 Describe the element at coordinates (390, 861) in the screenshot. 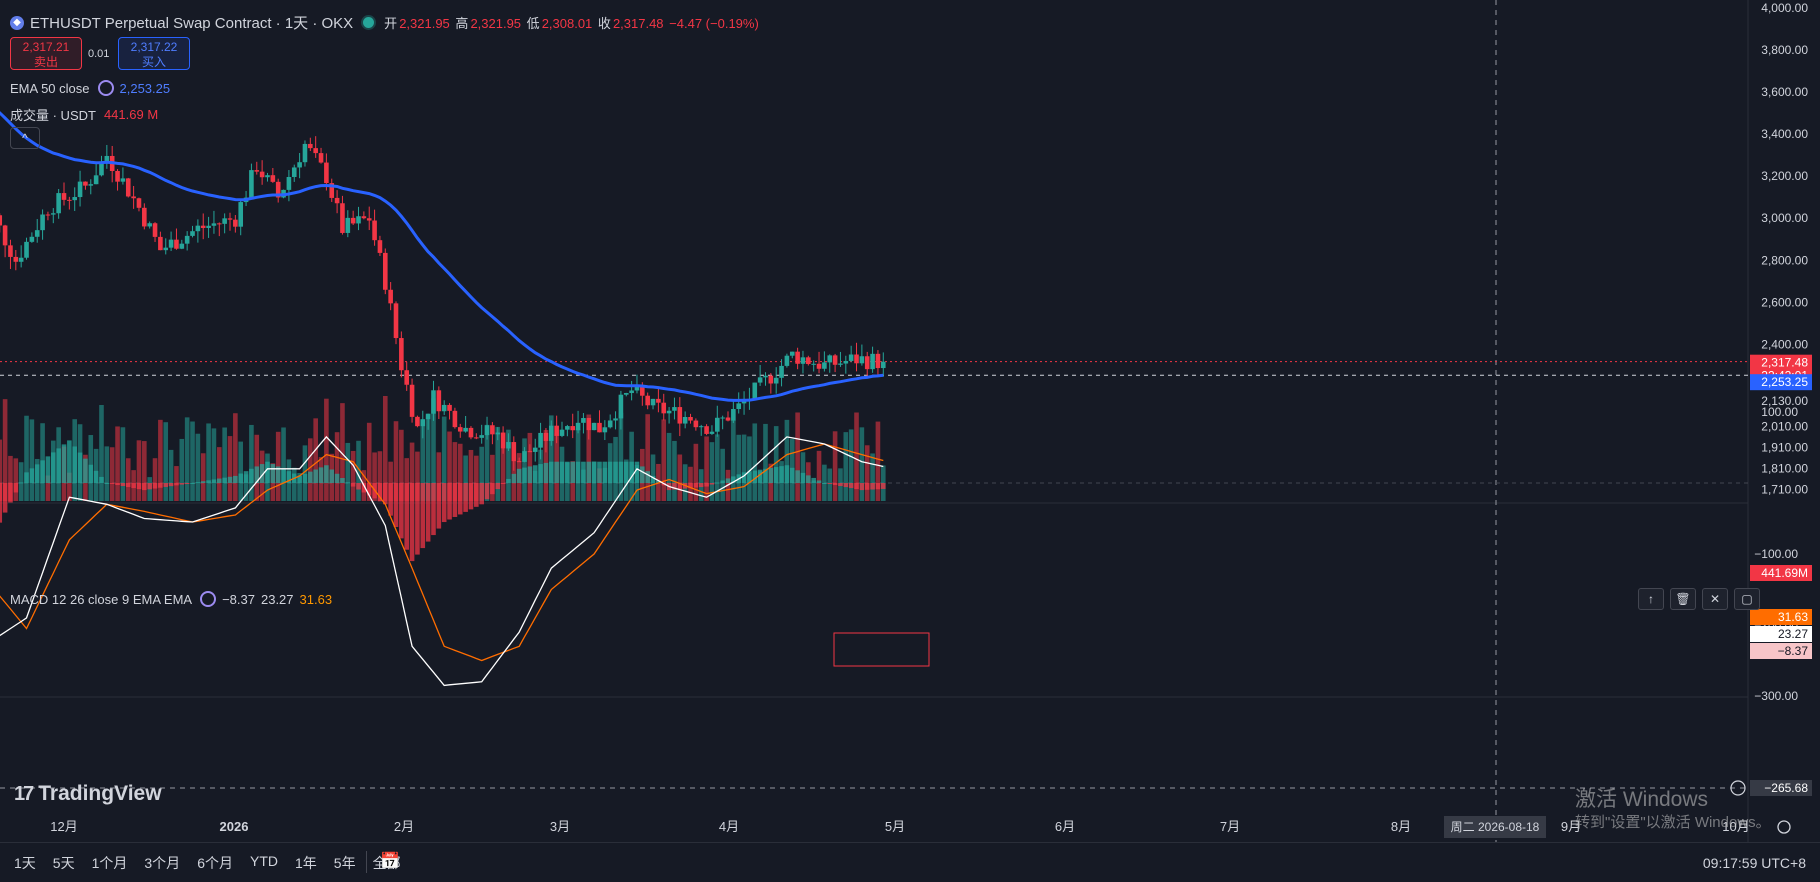

I see `calendar-icon: 📅` at that location.